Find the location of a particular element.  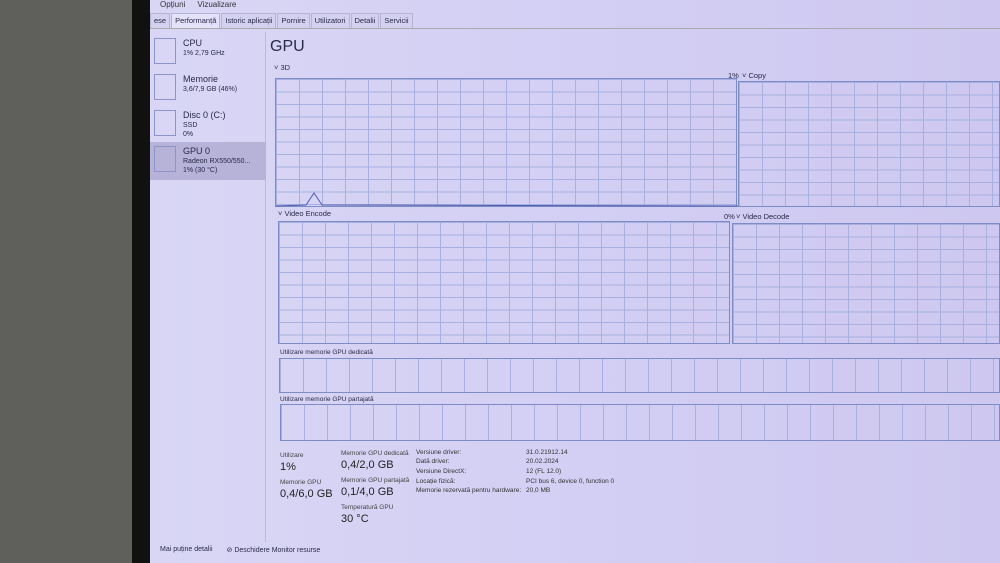

sidebar-item-gpu: GPU 0 Radeon RX550/550... 1% (30 °C) is located at coordinates (208, 161).